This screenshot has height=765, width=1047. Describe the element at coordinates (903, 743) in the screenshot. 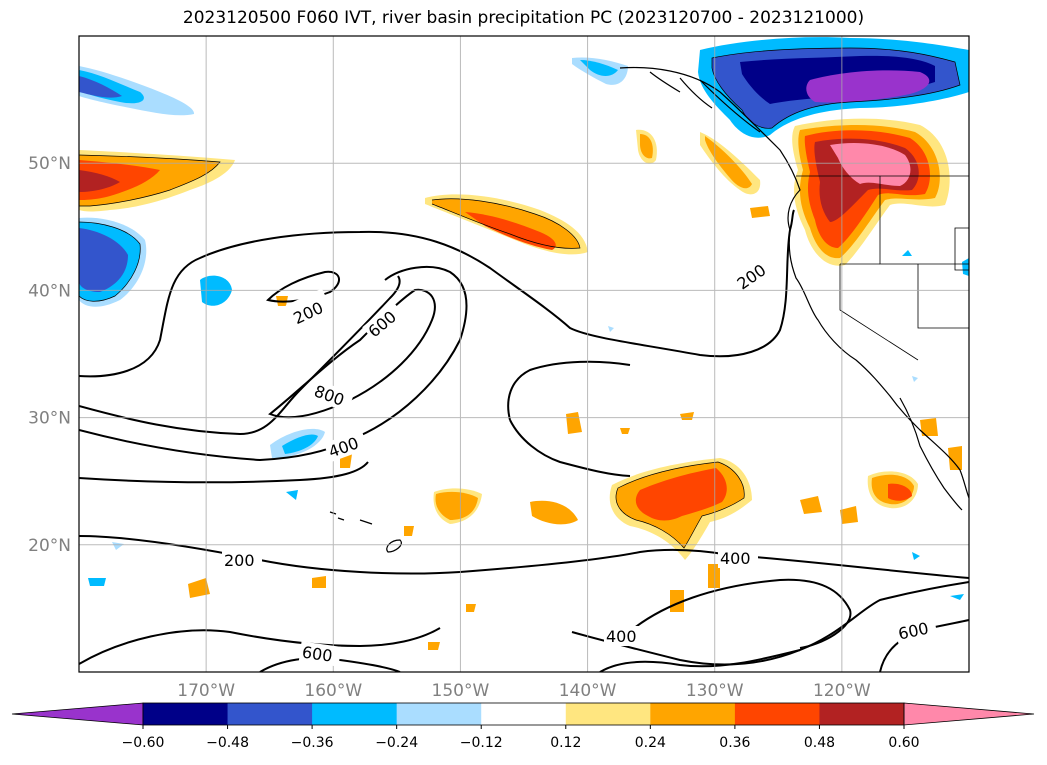

I see `colorbar-tick-label: 0.60` at that location.